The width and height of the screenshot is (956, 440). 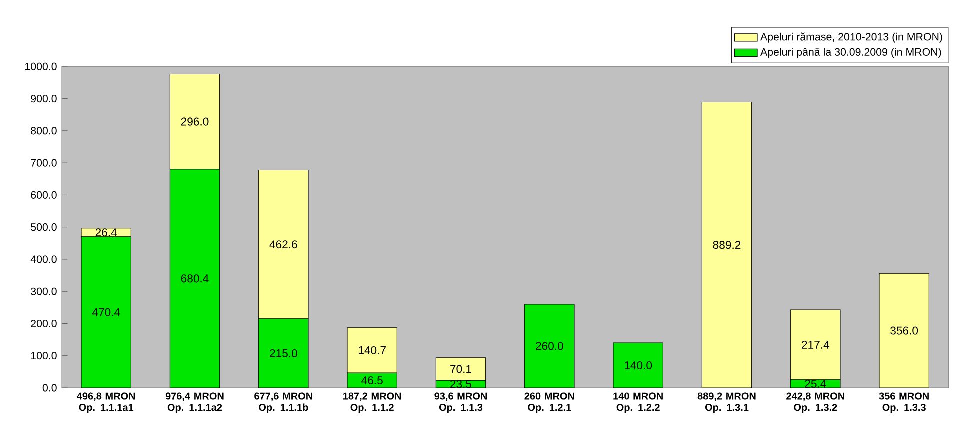 What do you see at coordinates (106, 312) in the screenshot?
I see `data-label: 470.4` at bounding box center [106, 312].